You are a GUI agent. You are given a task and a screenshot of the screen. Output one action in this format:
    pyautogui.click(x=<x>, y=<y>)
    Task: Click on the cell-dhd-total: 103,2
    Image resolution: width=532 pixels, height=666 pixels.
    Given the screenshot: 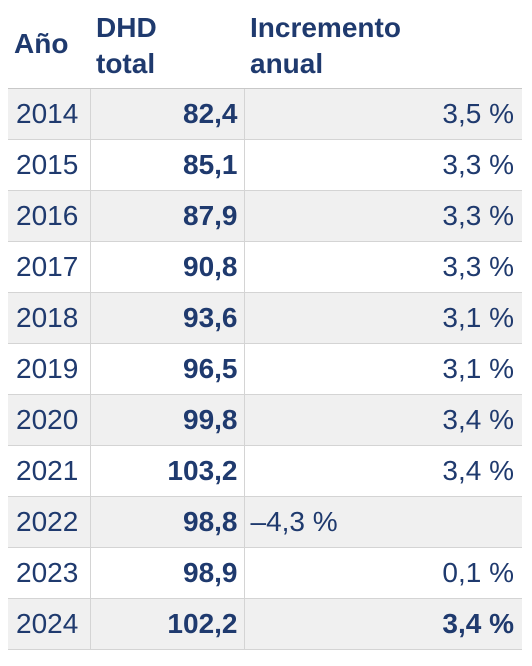 What is the action you would take?
    pyautogui.click(x=167, y=471)
    